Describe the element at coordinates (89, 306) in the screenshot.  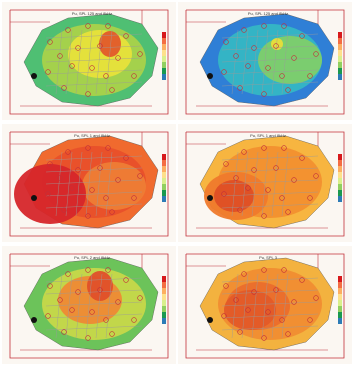
I see `panel-5-map` at that location.